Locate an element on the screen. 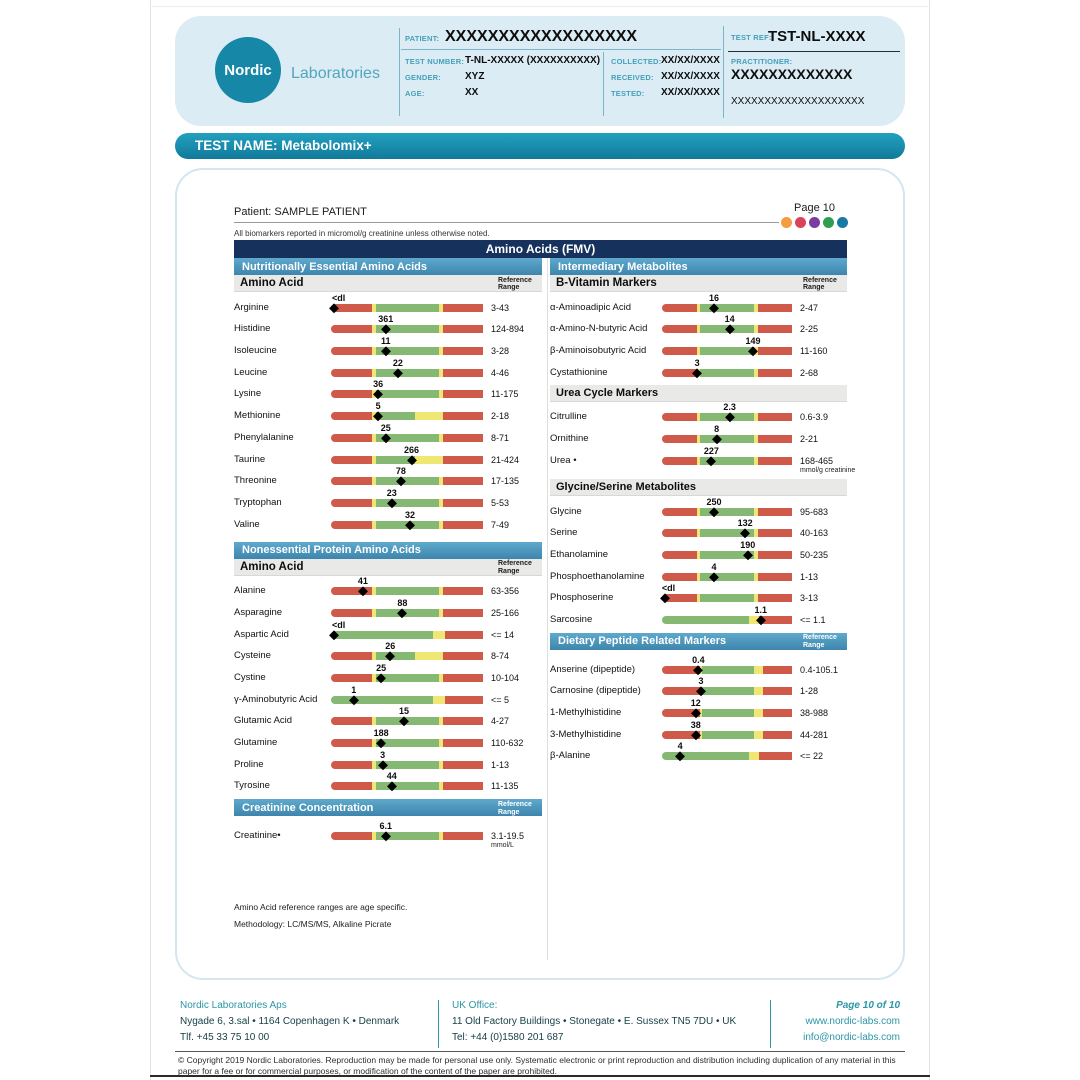  footer-website-link: www.nordic-labs.com is located at coordinates (852, 1021).